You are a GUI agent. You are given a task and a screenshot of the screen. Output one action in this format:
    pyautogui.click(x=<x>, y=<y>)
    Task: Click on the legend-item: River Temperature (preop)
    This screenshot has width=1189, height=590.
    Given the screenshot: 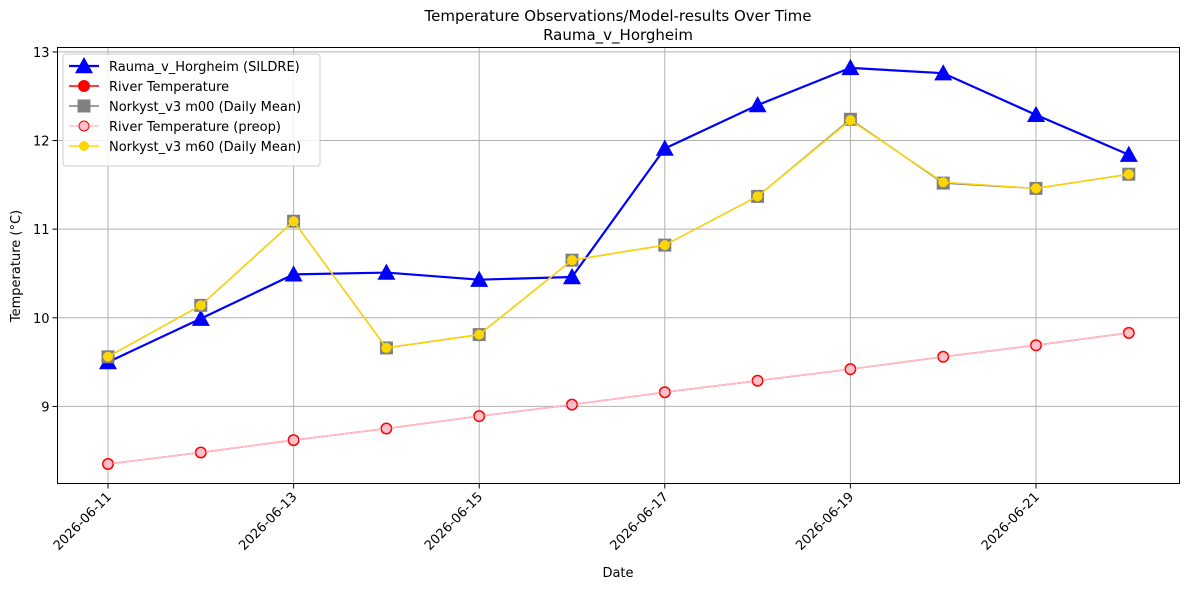 What is the action you would take?
    pyautogui.click(x=175, y=127)
    